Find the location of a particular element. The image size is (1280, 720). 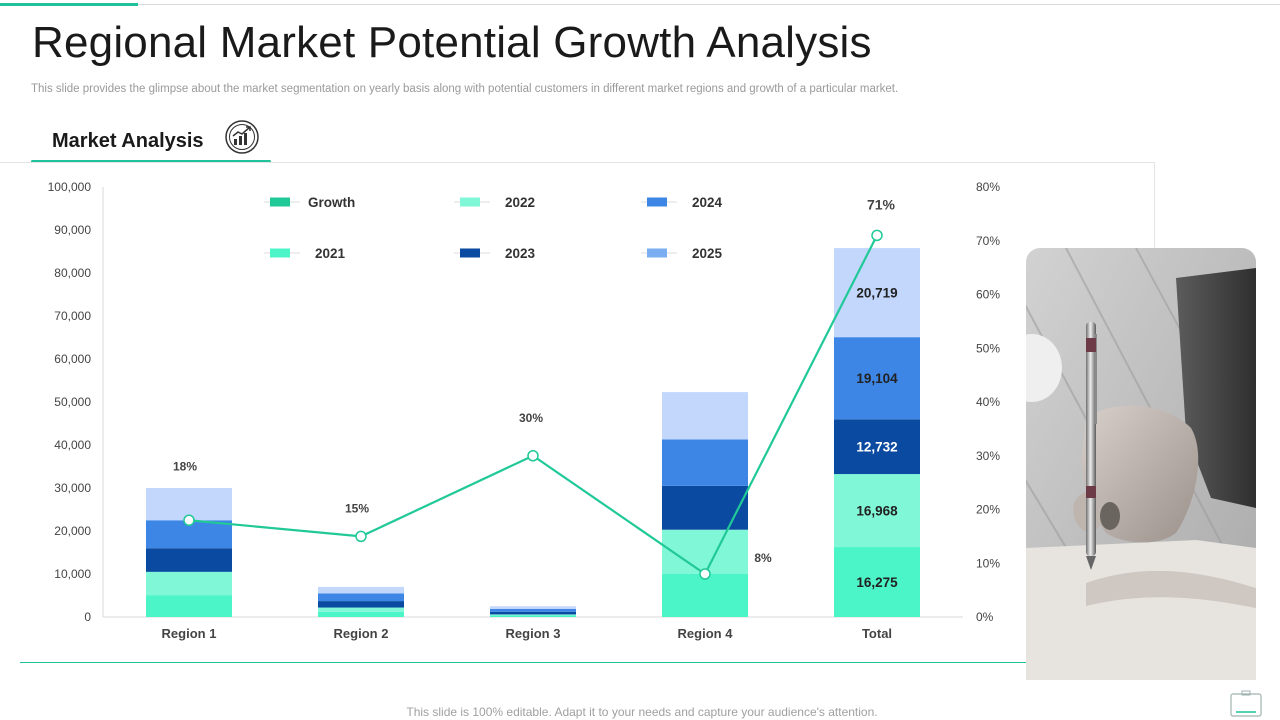

growth-label: 30% is located at coordinates (531, 418).